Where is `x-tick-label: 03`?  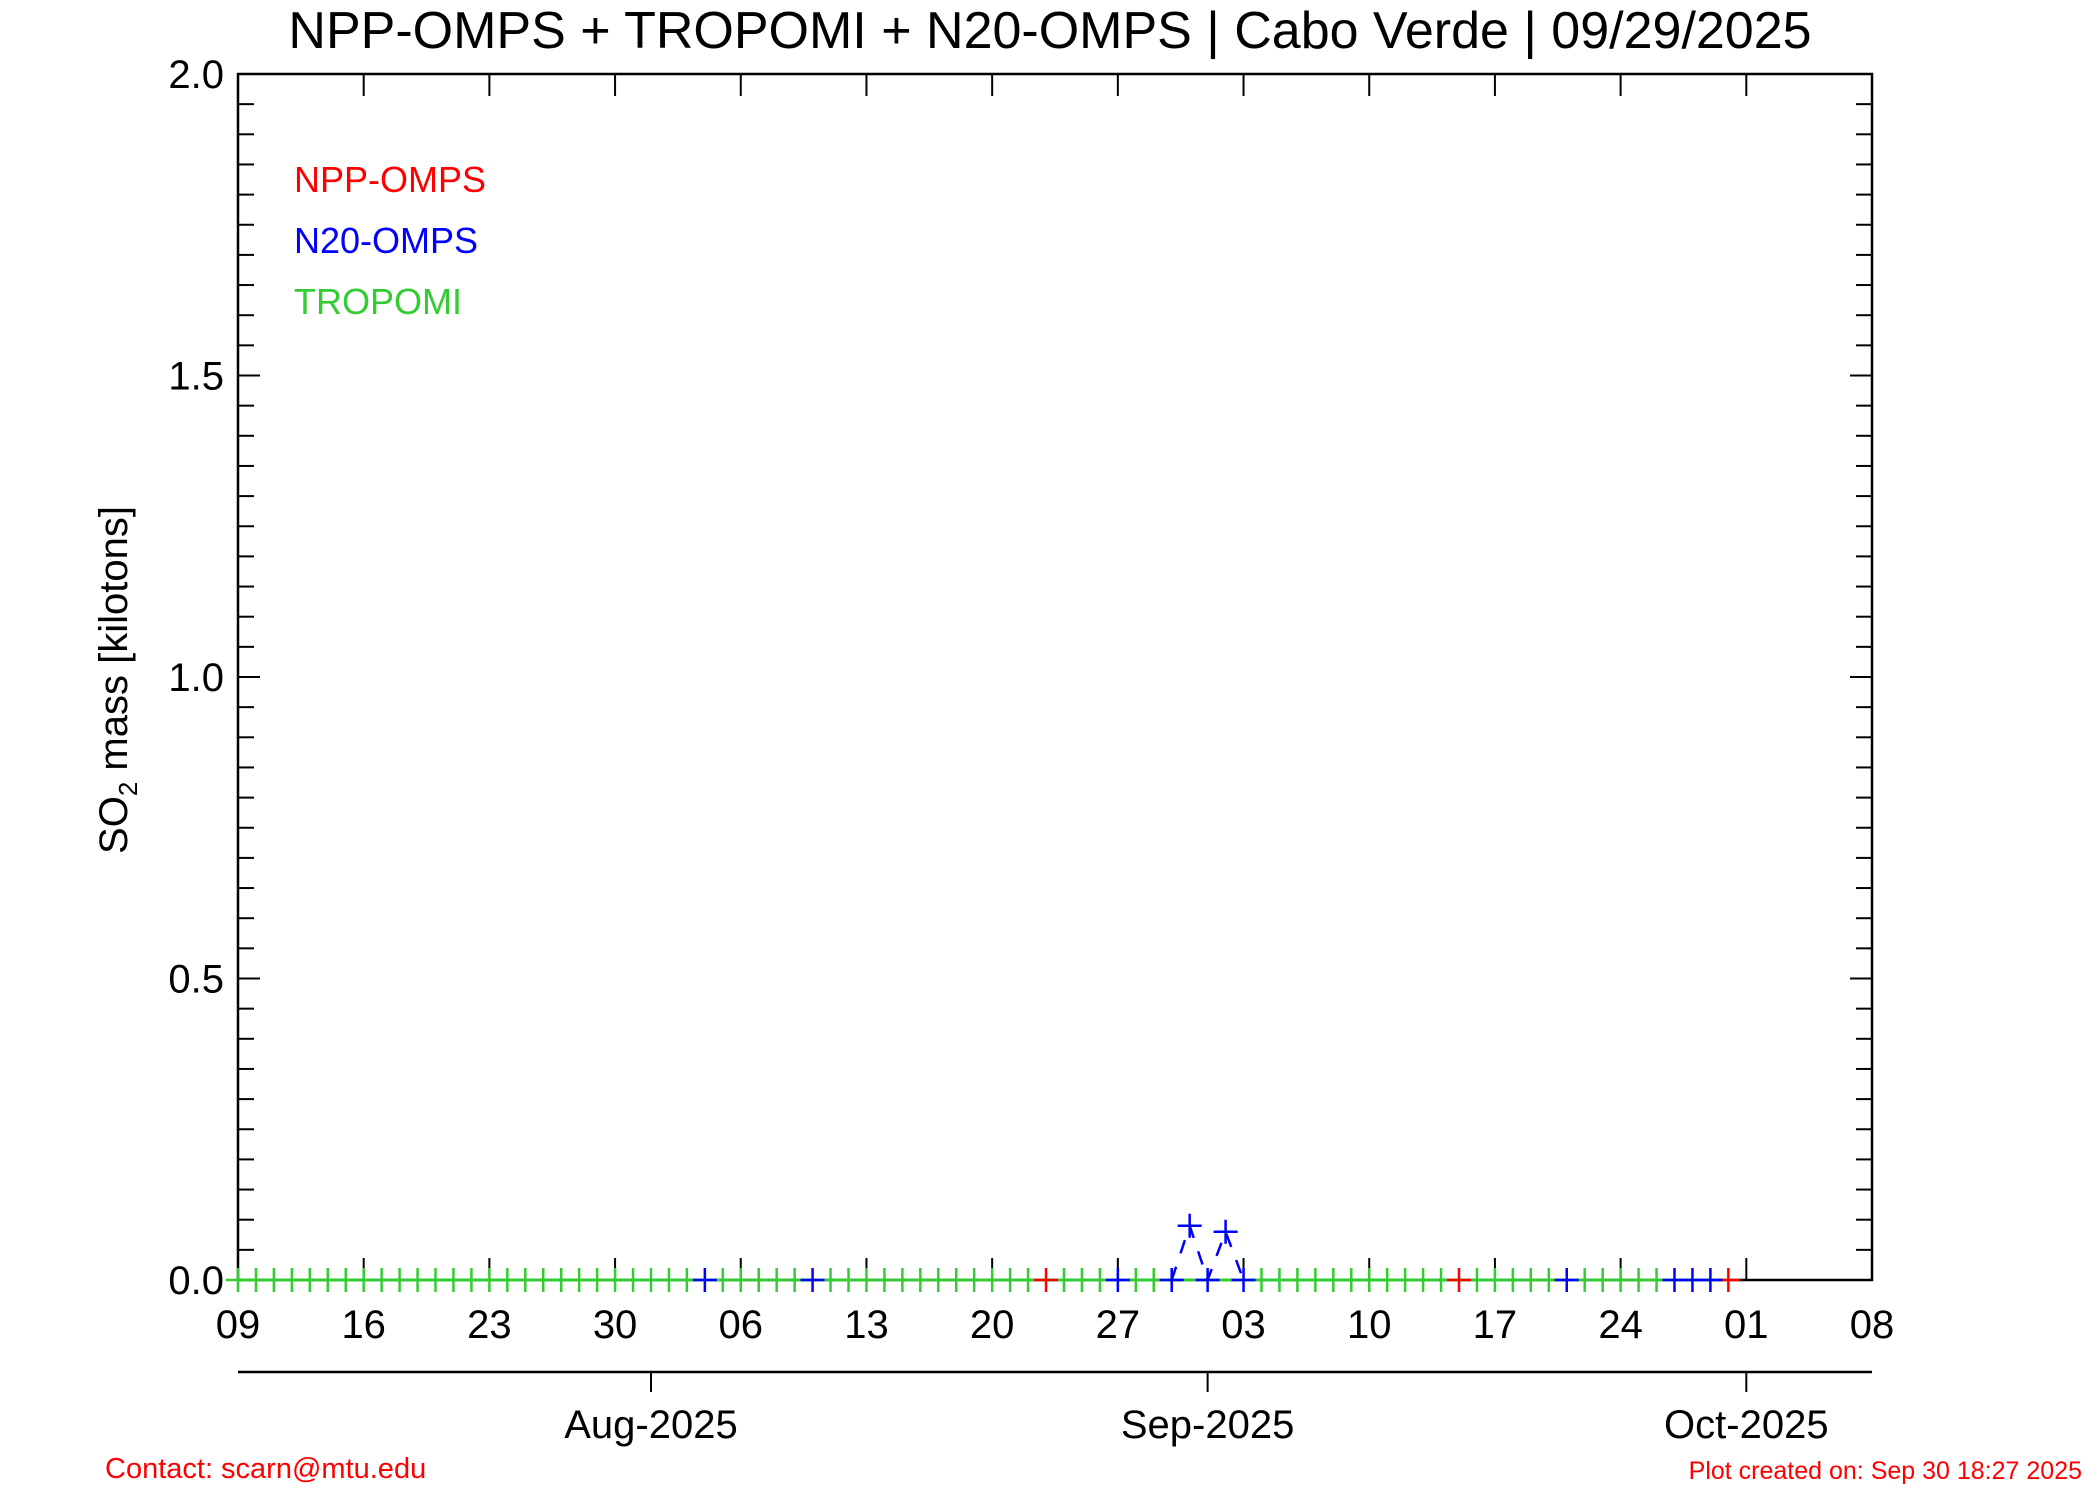
x-tick-label: 03 is located at coordinates (1243, 1325).